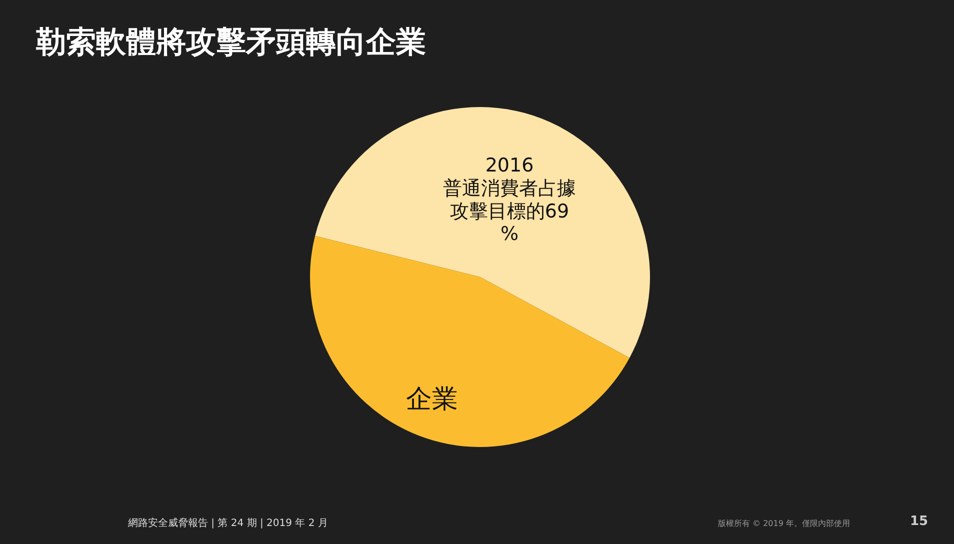  What do you see at coordinates (228, 523) in the screenshot?
I see `text: 網路安全威脅報告 | 第 24 期 | 2019 年 2 月` at bounding box center [228, 523].